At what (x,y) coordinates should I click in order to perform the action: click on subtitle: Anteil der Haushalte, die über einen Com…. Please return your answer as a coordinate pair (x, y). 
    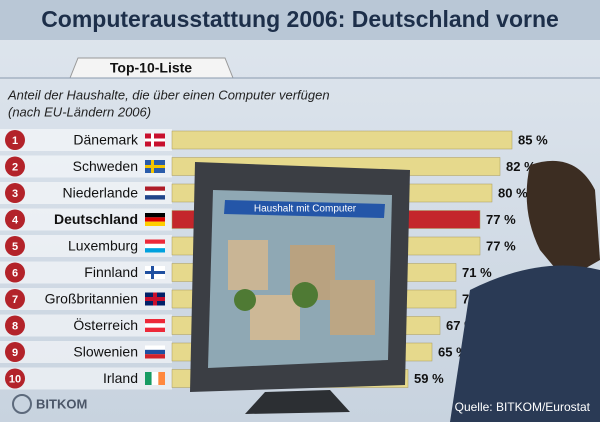
    Looking at the image, I should click on (168, 94).